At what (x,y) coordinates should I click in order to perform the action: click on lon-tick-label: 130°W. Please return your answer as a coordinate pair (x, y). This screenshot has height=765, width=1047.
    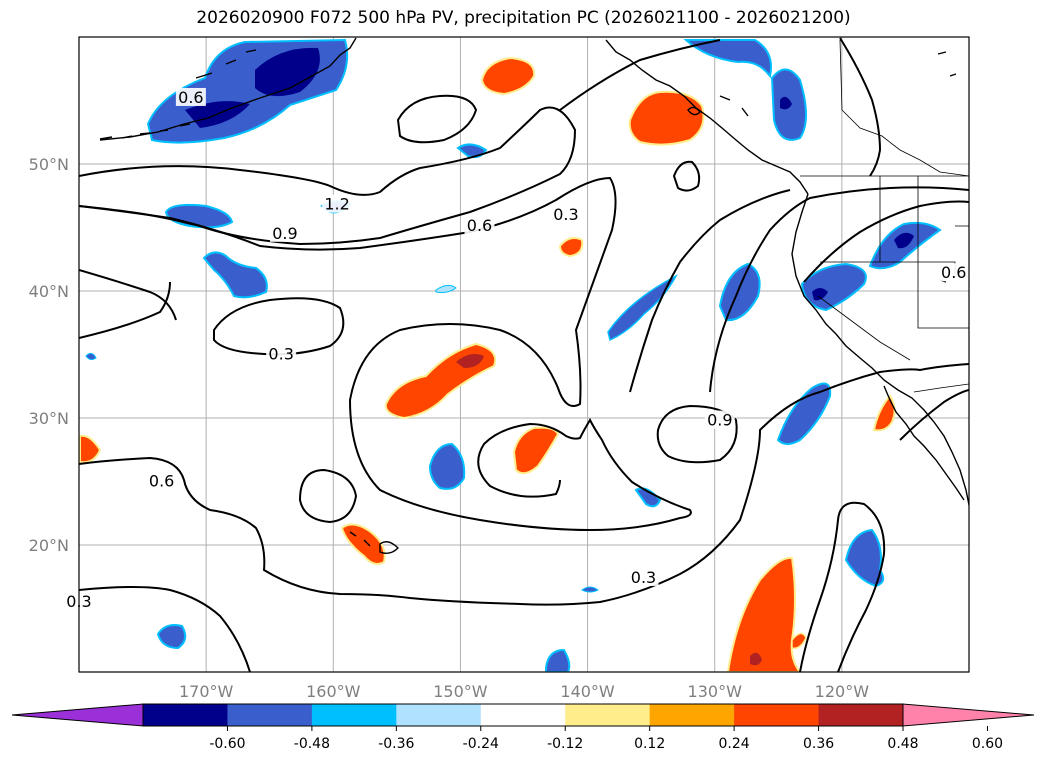
    Looking at the image, I should click on (715, 691).